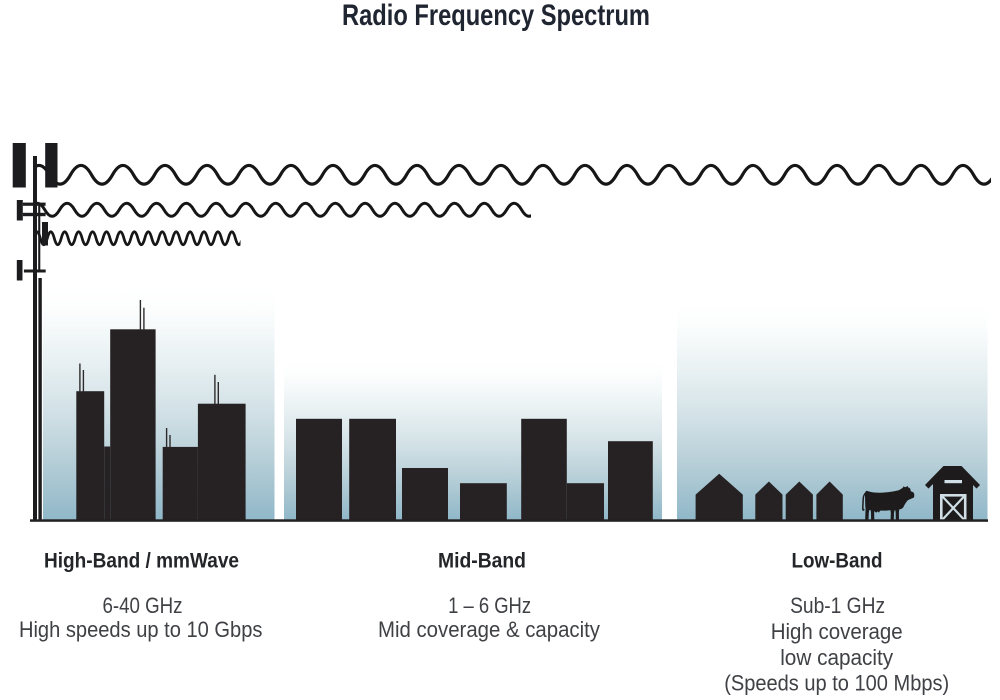  Describe the element at coordinates (836, 657) in the screenshot. I see `svg-text: low capacity` at that location.